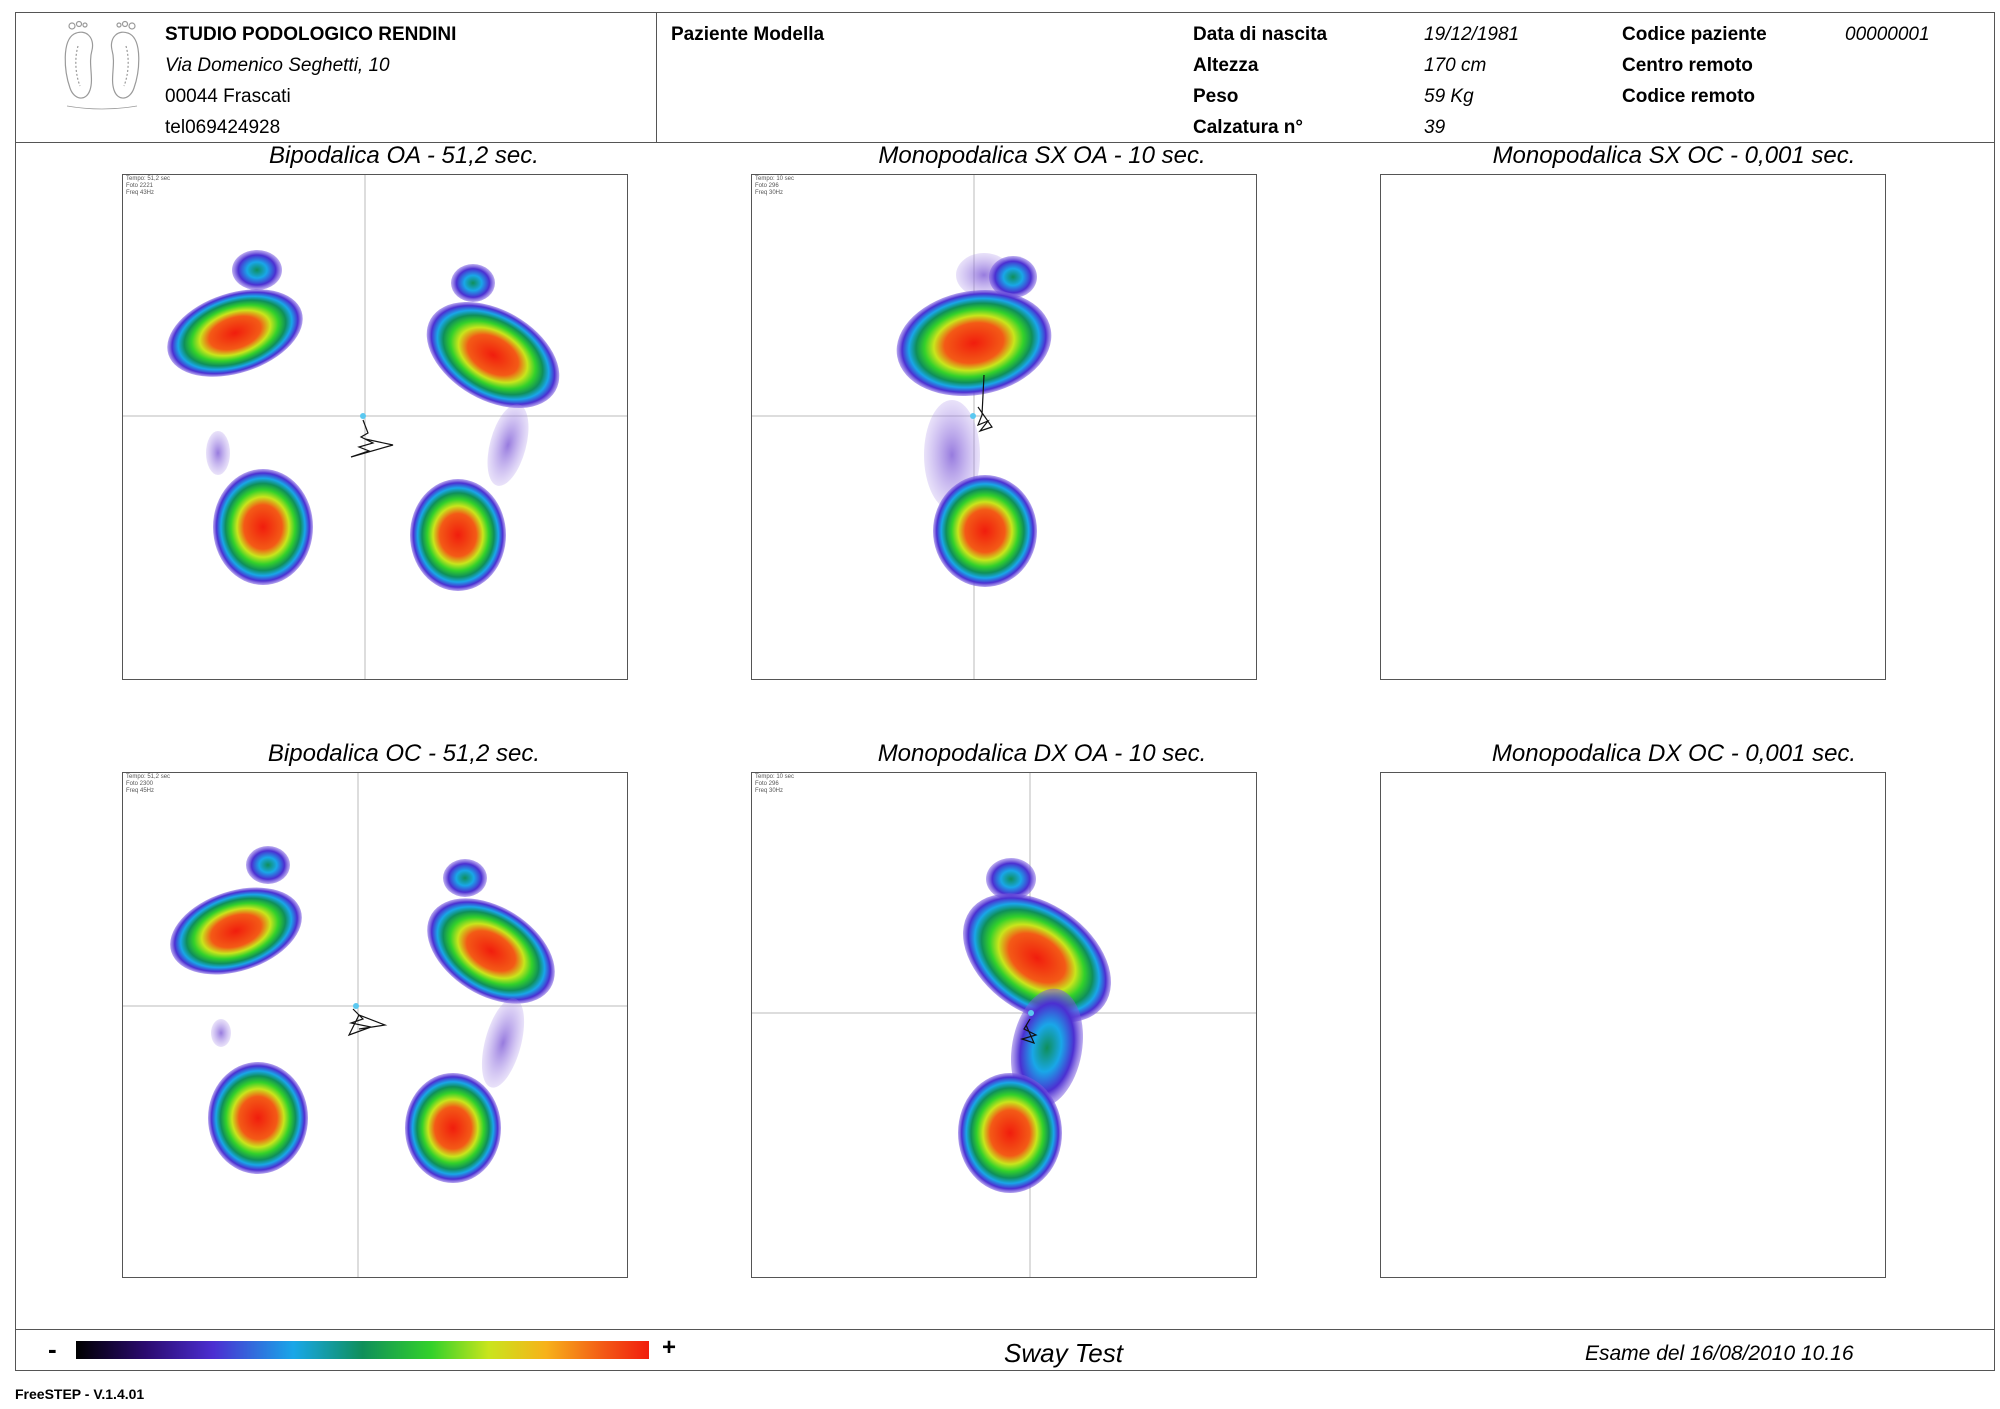 The width and height of the screenshot is (2000, 1409). What do you see at coordinates (362, 1350) in the screenshot?
I see `pressure-color-scale` at bounding box center [362, 1350].